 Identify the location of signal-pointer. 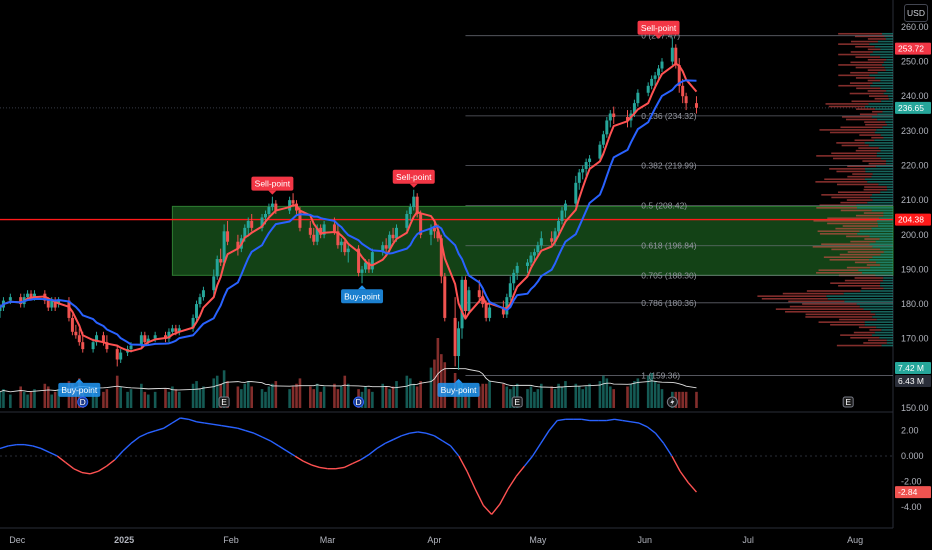
(458, 380).